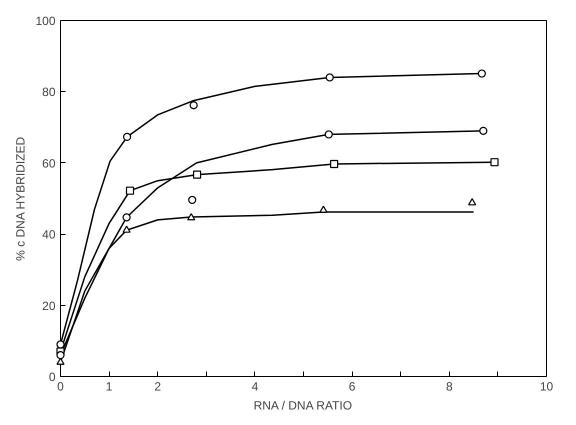 The image size is (576, 425). Describe the element at coordinates (60, 387) in the screenshot. I see `x-tick-label: 0` at that location.